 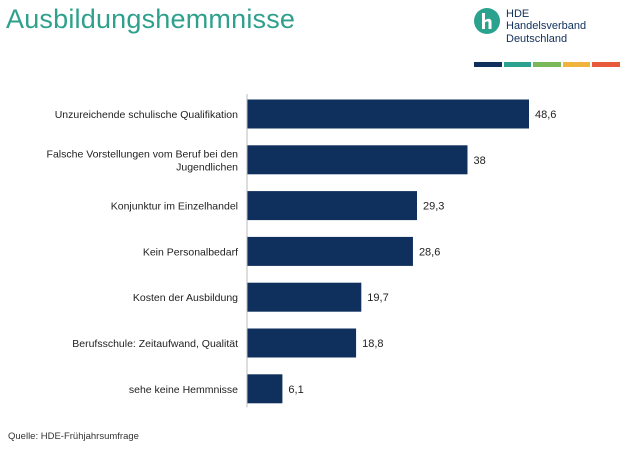 I want to click on logo-h-glyph-icon, so click(x=487, y=21).